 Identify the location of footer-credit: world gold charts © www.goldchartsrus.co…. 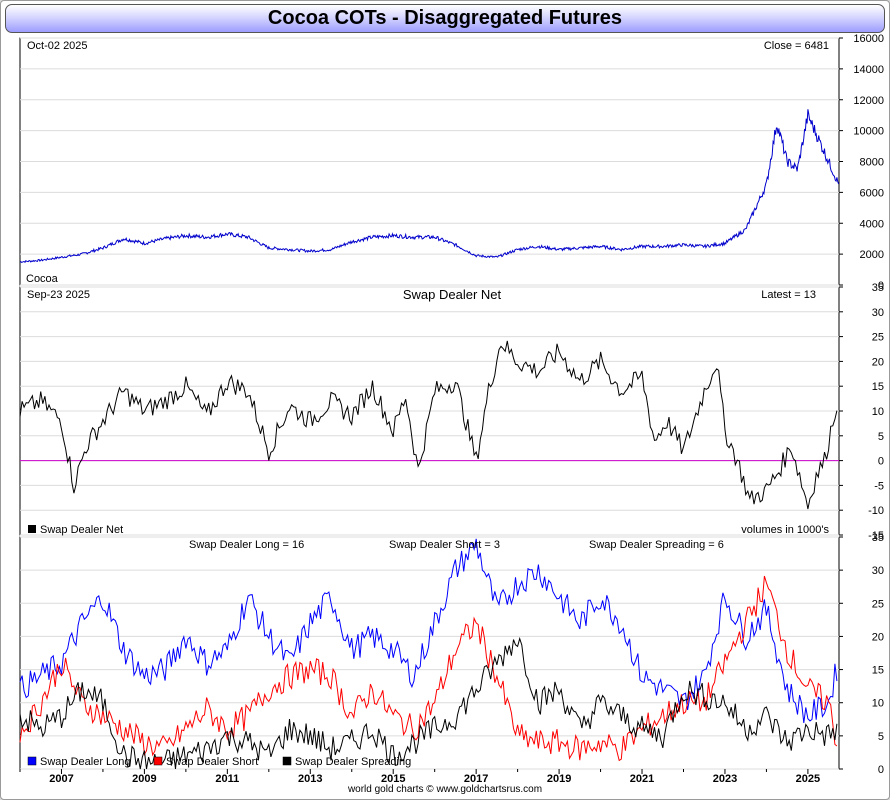
(445, 789).